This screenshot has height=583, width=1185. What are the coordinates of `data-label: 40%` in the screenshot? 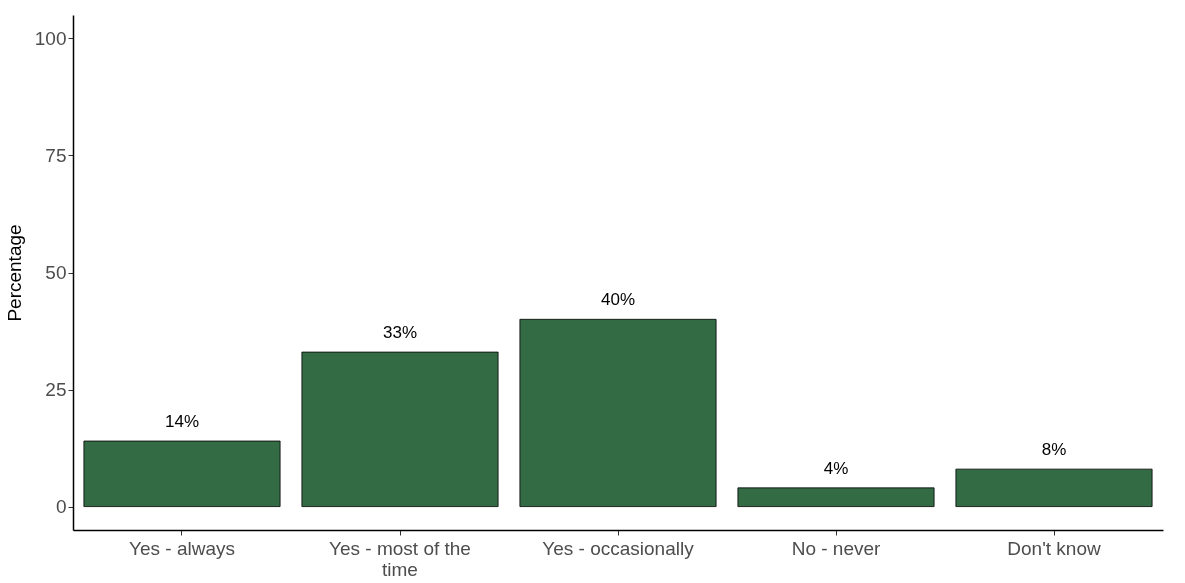 It's located at (618, 300).